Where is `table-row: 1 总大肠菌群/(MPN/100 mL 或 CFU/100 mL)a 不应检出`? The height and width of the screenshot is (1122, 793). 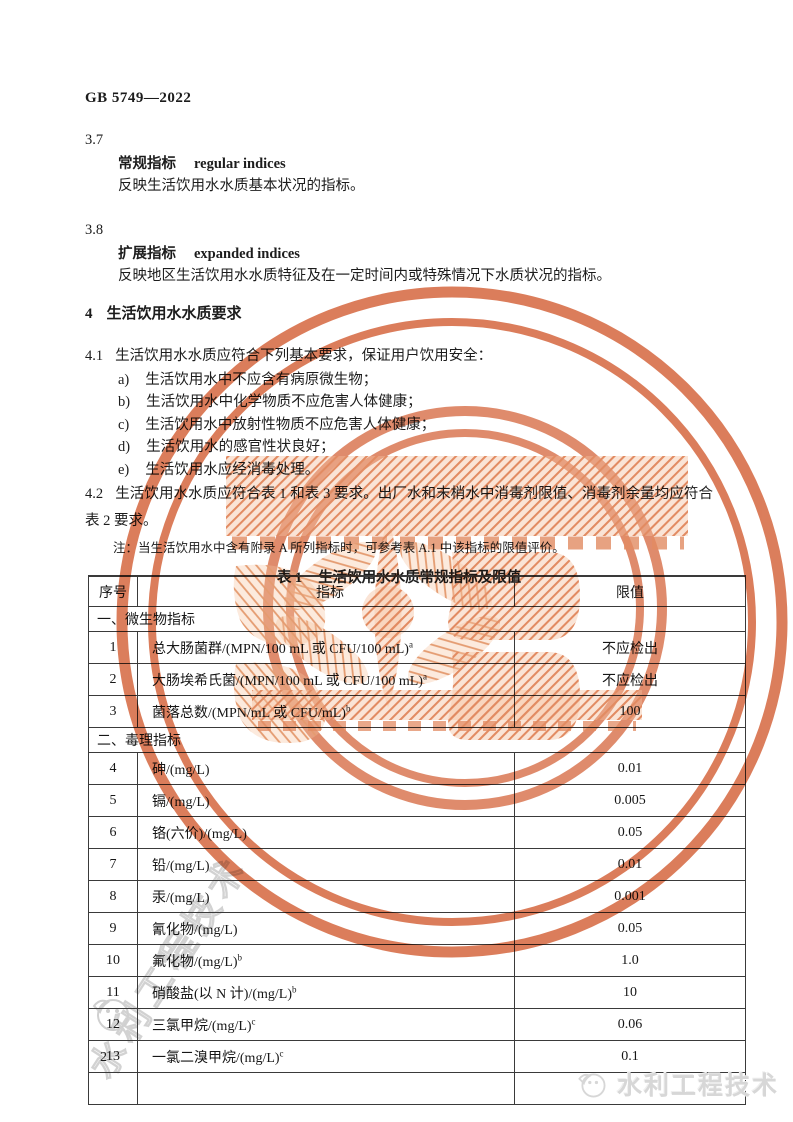 table-row: 1 总大肠菌群/(MPN/100 mL 或 CFU/100 mL)a 不应检出 is located at coordinates (417, 647).